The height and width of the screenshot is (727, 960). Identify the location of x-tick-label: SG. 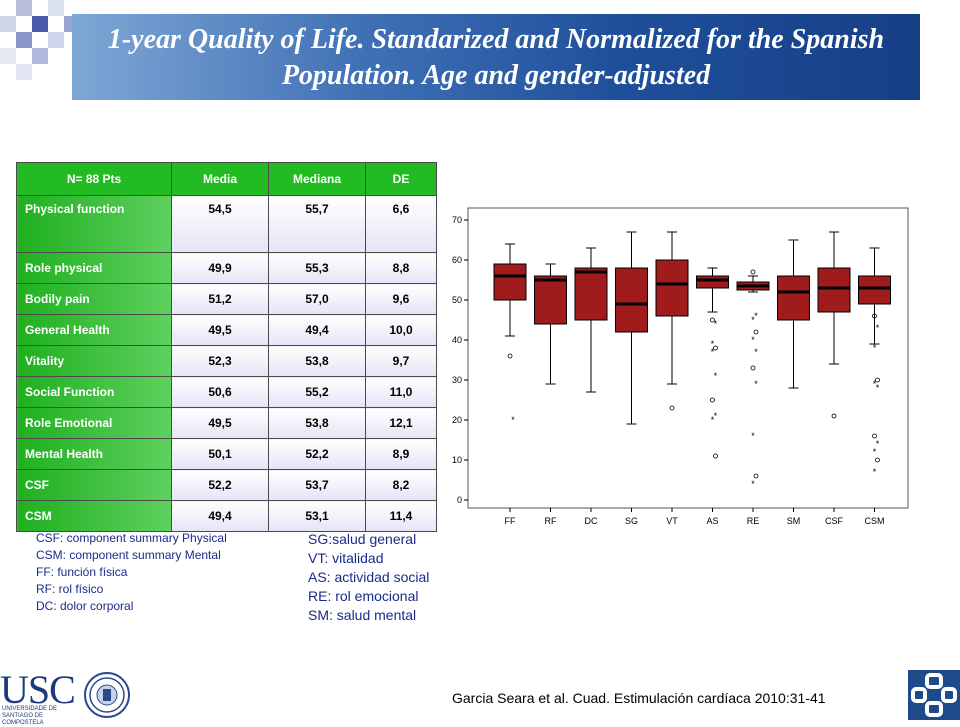
(631, 521).